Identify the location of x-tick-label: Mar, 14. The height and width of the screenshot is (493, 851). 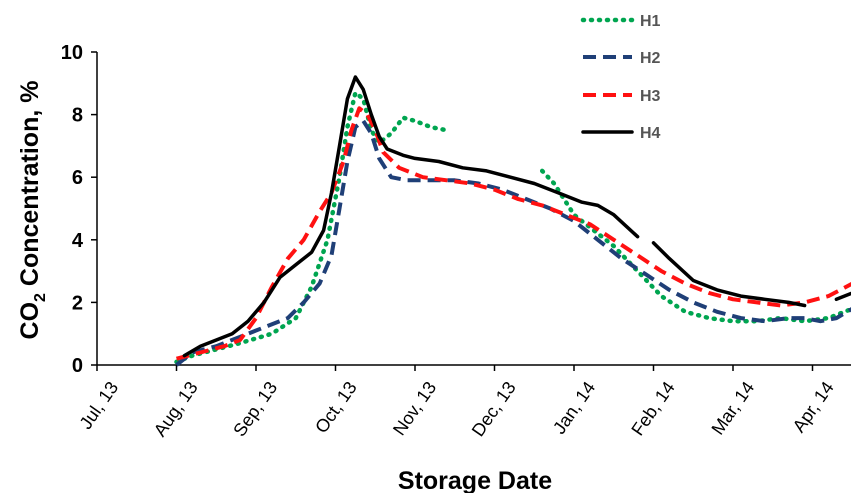
(732, 408).